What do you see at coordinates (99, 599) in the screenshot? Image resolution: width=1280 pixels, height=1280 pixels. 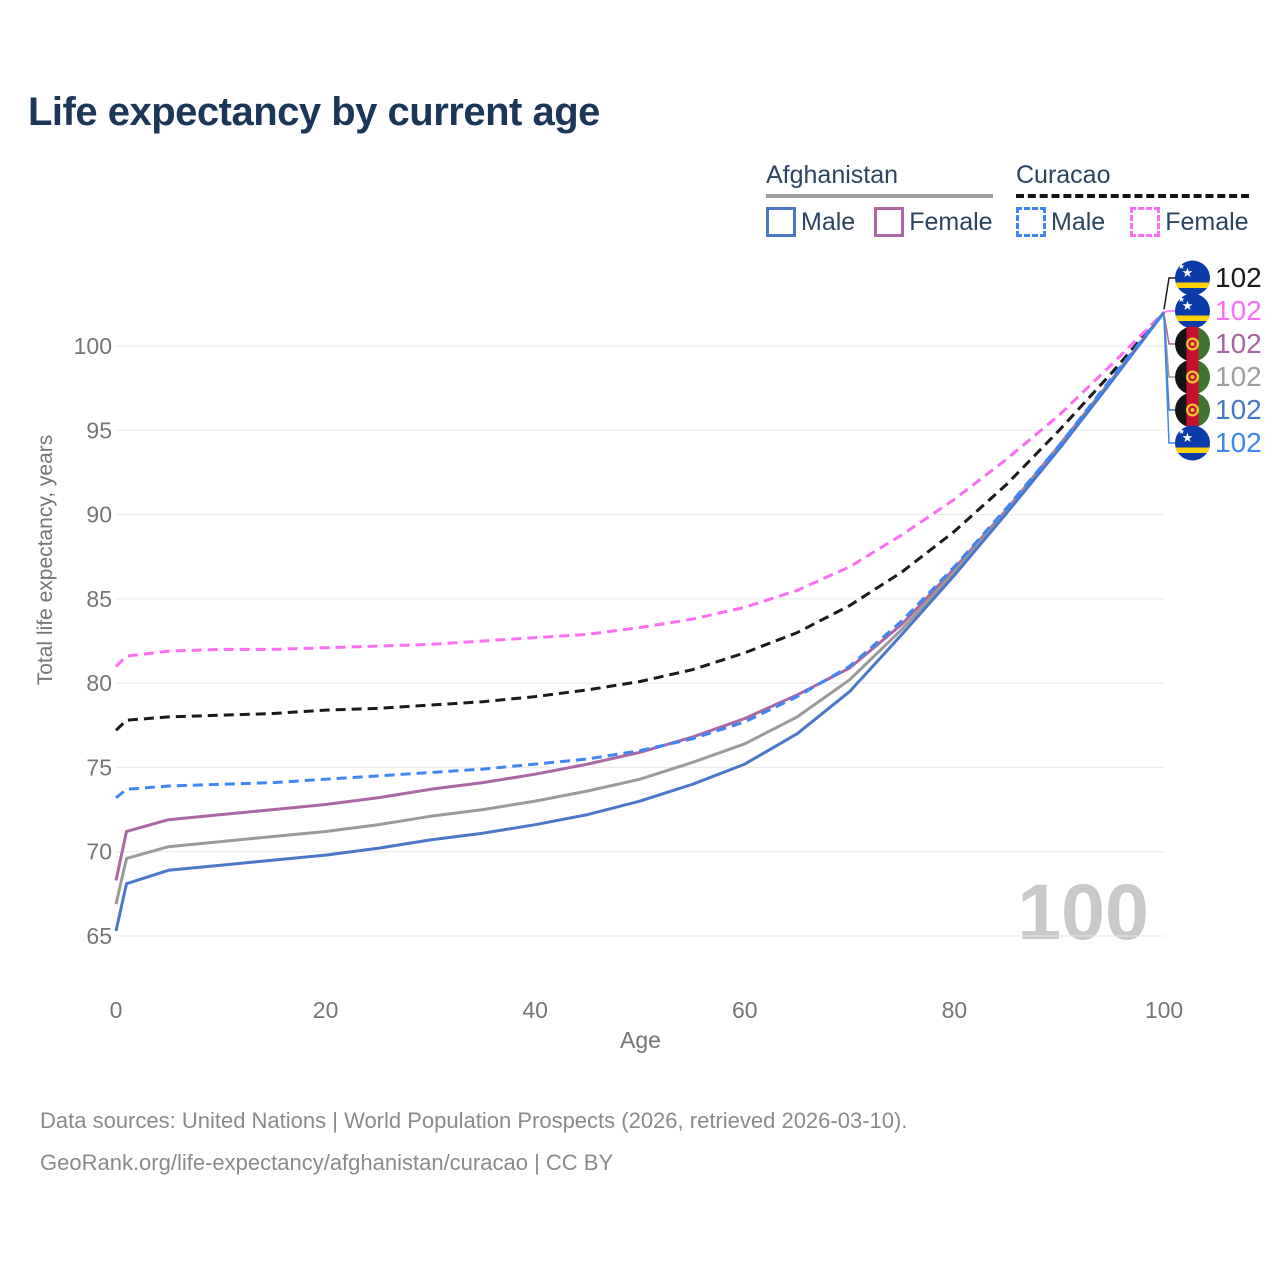 I see `y-tick-label: 85` at bounding box center [99, 599].